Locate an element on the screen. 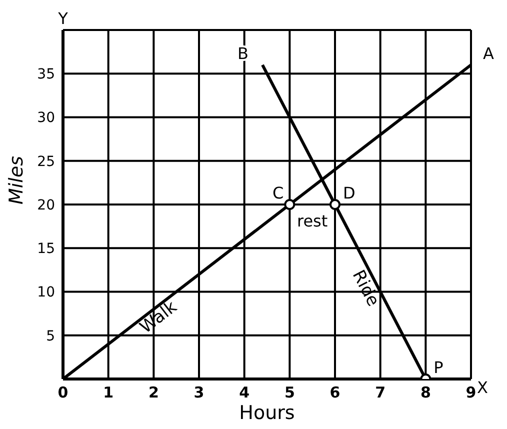 The image size is (507, 429). x-tick-label: 2 is located at coordinates (153, 393).